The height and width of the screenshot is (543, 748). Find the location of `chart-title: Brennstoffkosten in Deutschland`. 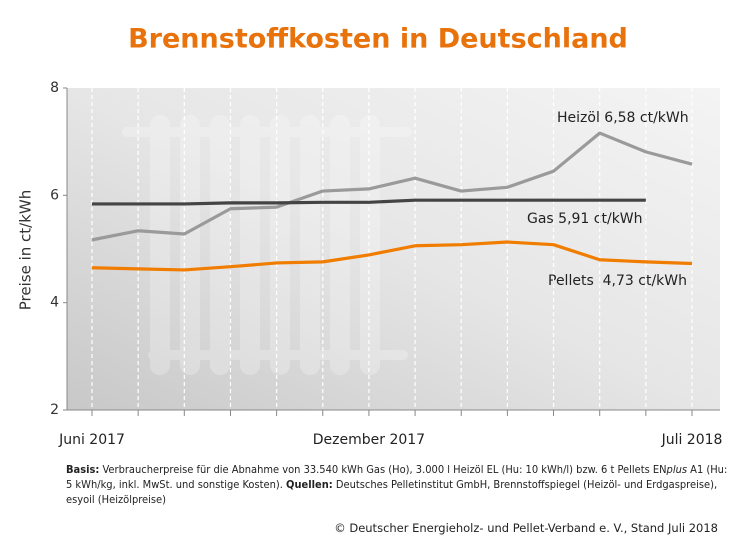

chart-title: Brennstoffkosten in Deutschland is located at coordinates (378, 39).